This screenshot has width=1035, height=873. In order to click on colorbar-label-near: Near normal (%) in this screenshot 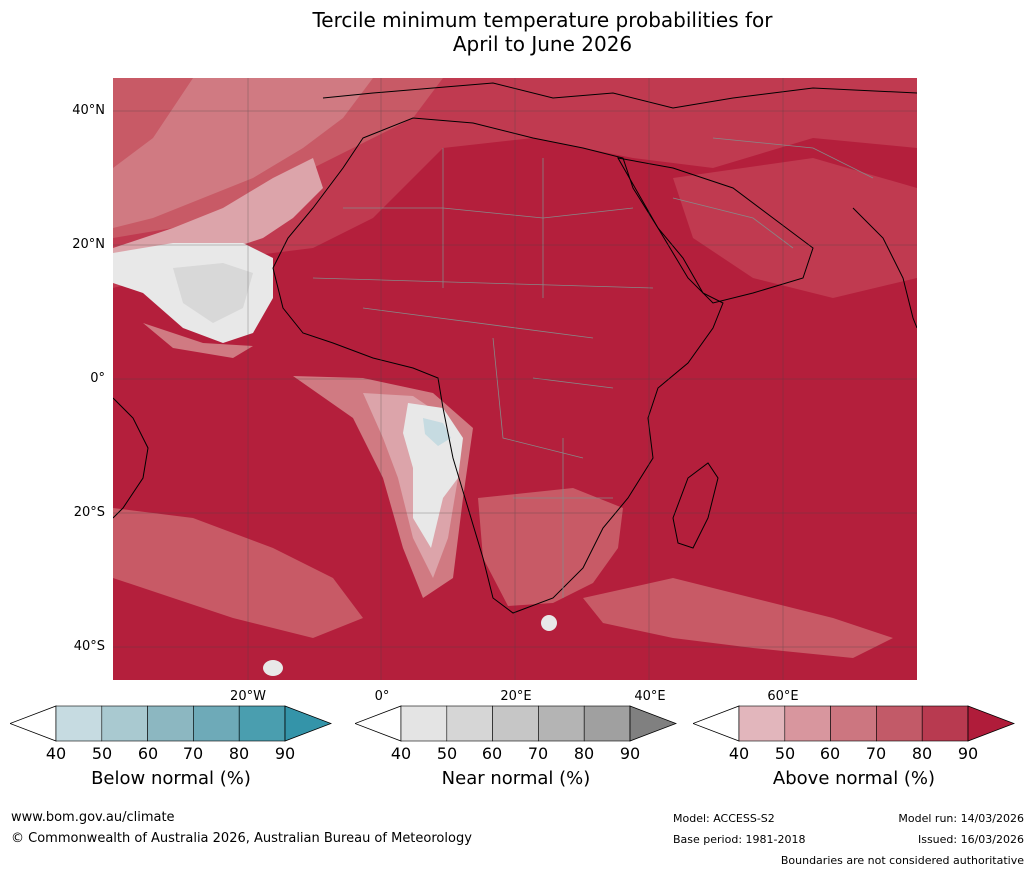, I will do `click(516, 778)`.